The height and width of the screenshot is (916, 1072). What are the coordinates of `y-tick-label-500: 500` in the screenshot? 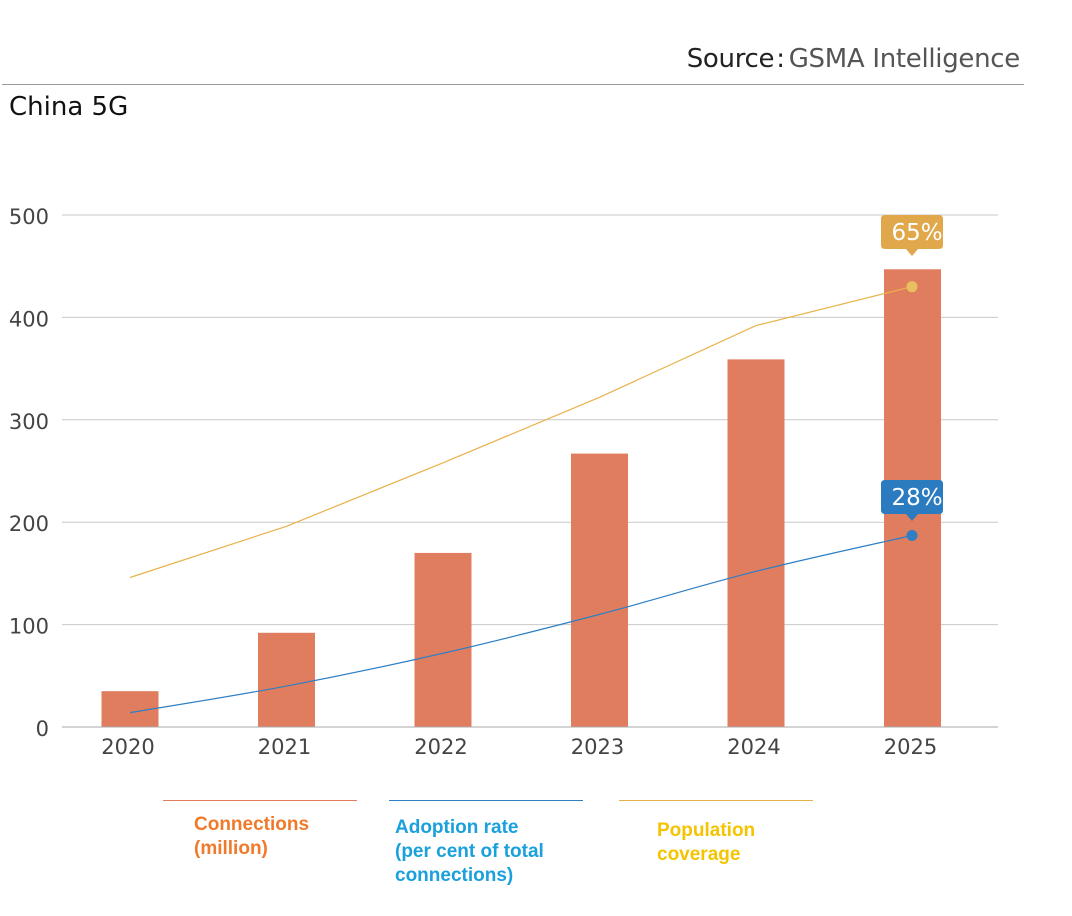 It's located at (29, 217).